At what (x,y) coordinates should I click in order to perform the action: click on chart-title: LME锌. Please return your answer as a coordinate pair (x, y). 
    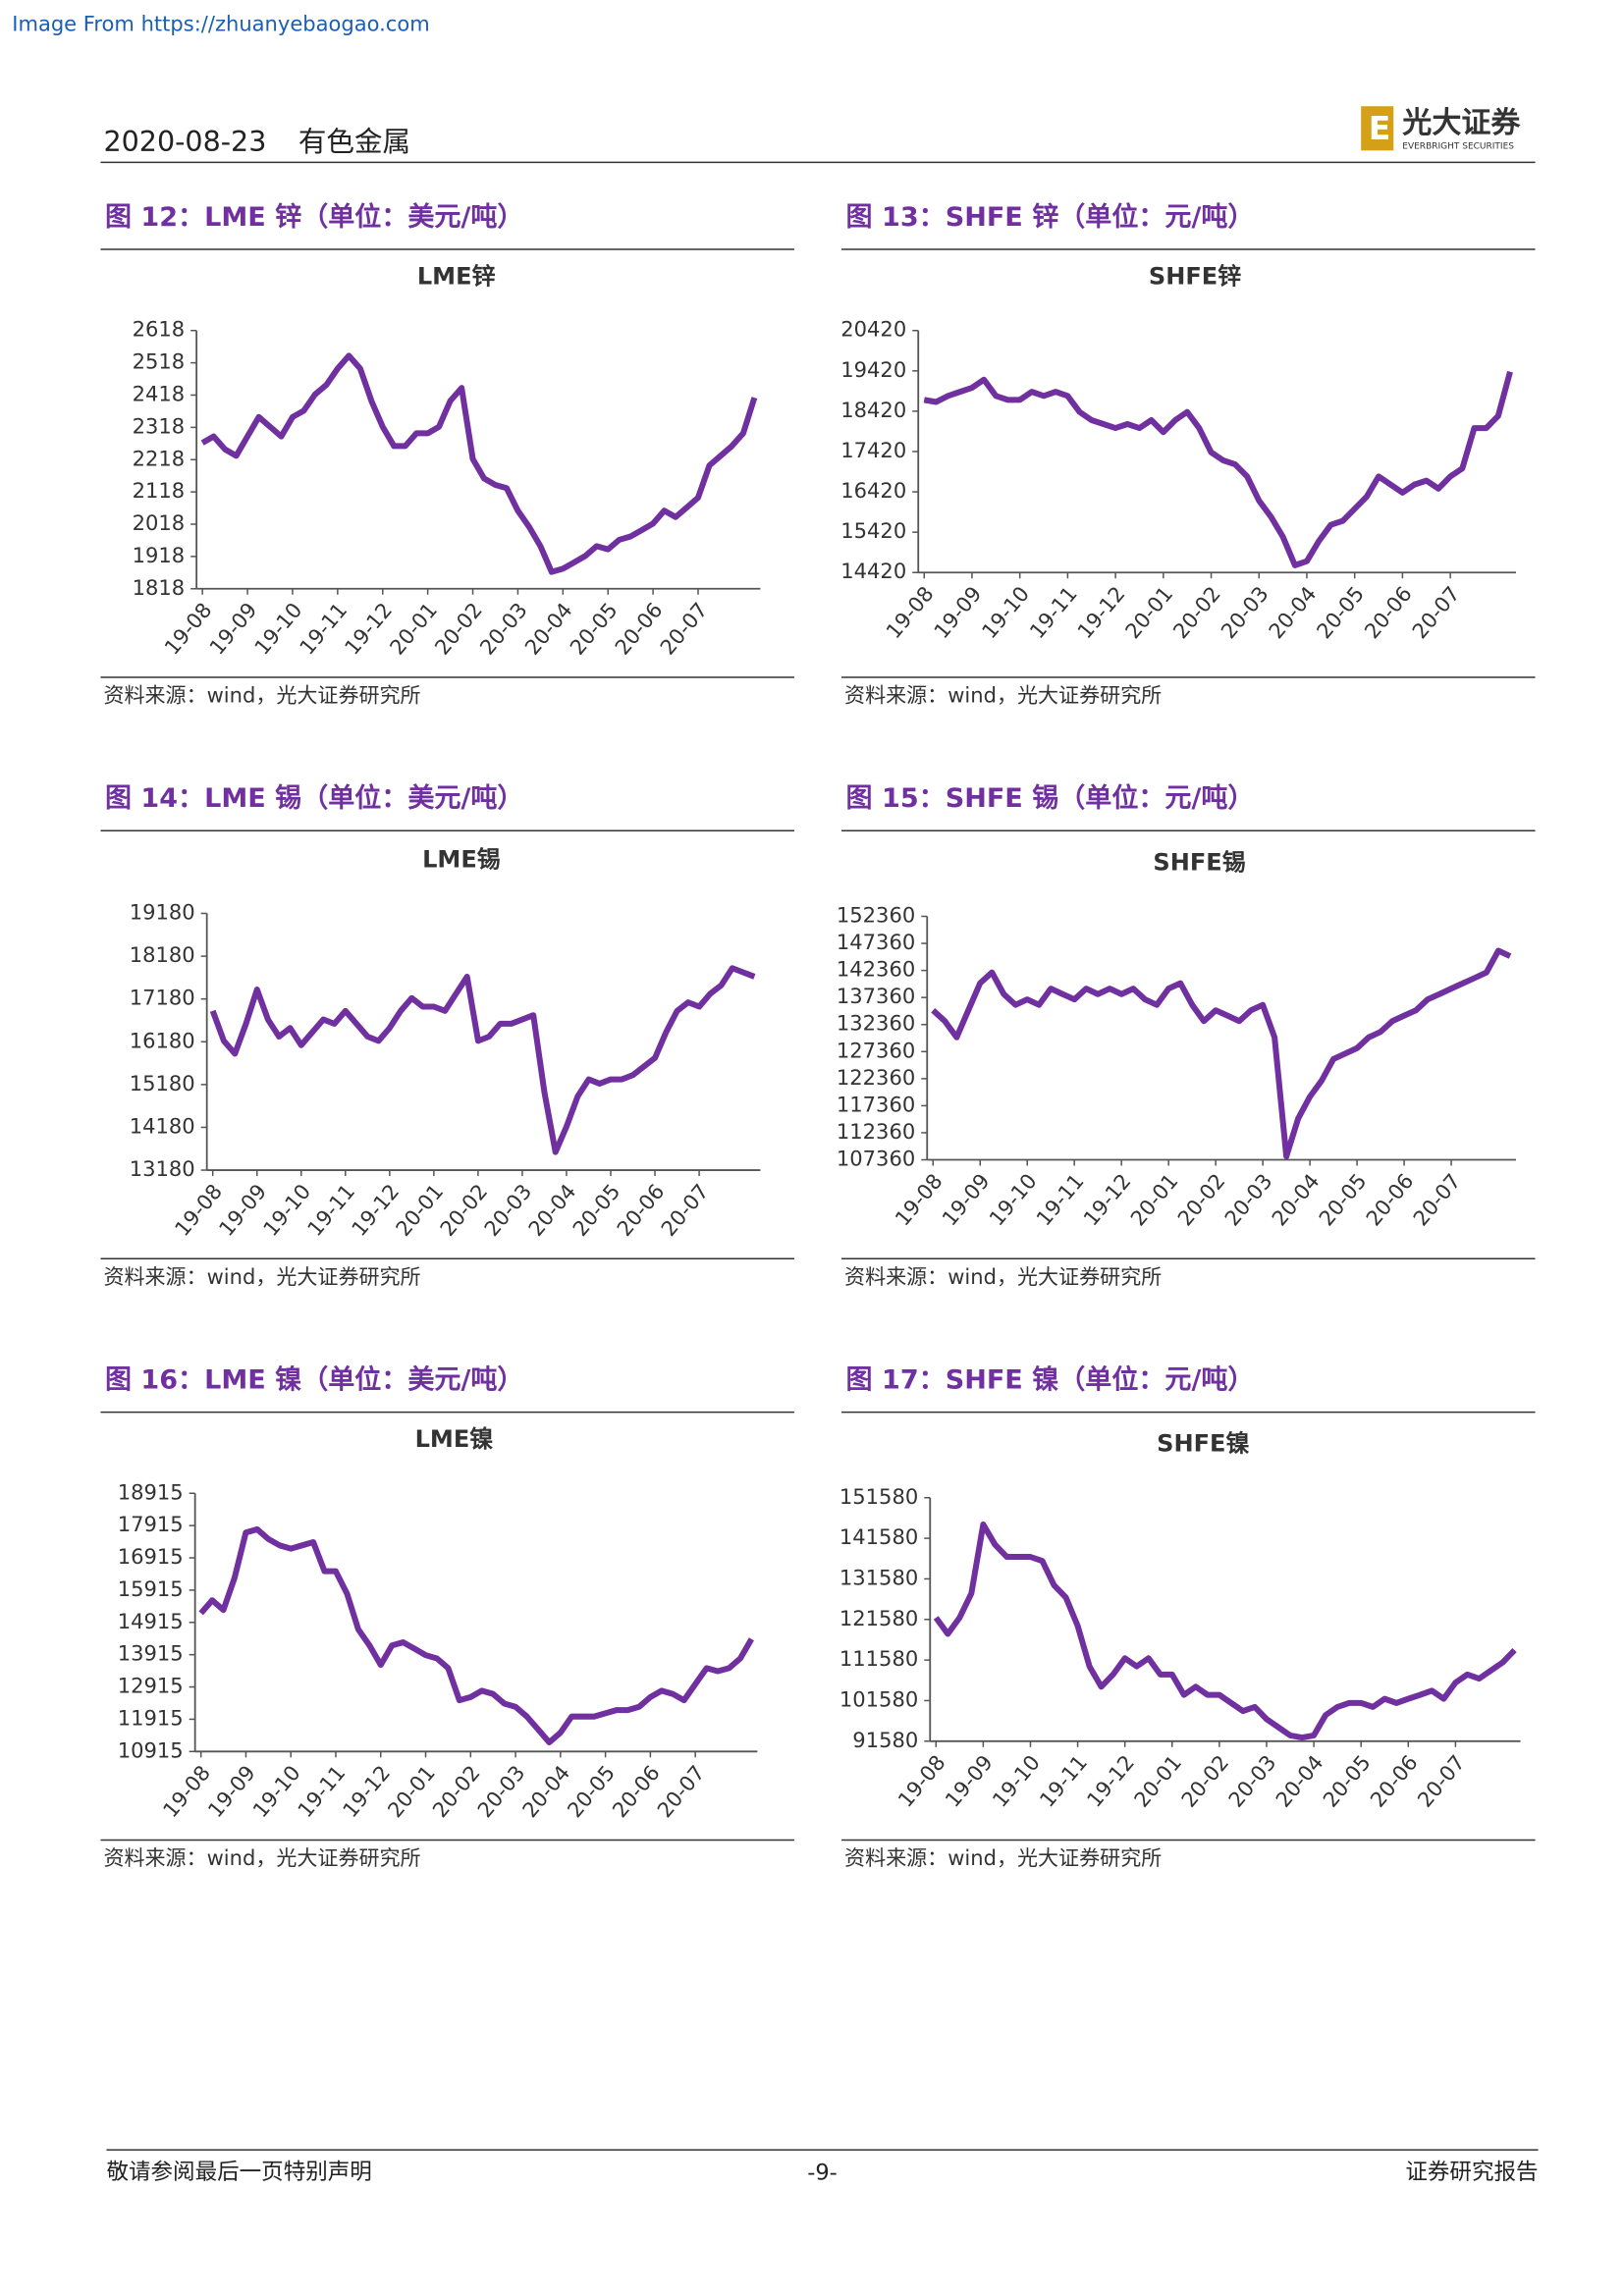
    Looking at the image, I should click on (456, 277).